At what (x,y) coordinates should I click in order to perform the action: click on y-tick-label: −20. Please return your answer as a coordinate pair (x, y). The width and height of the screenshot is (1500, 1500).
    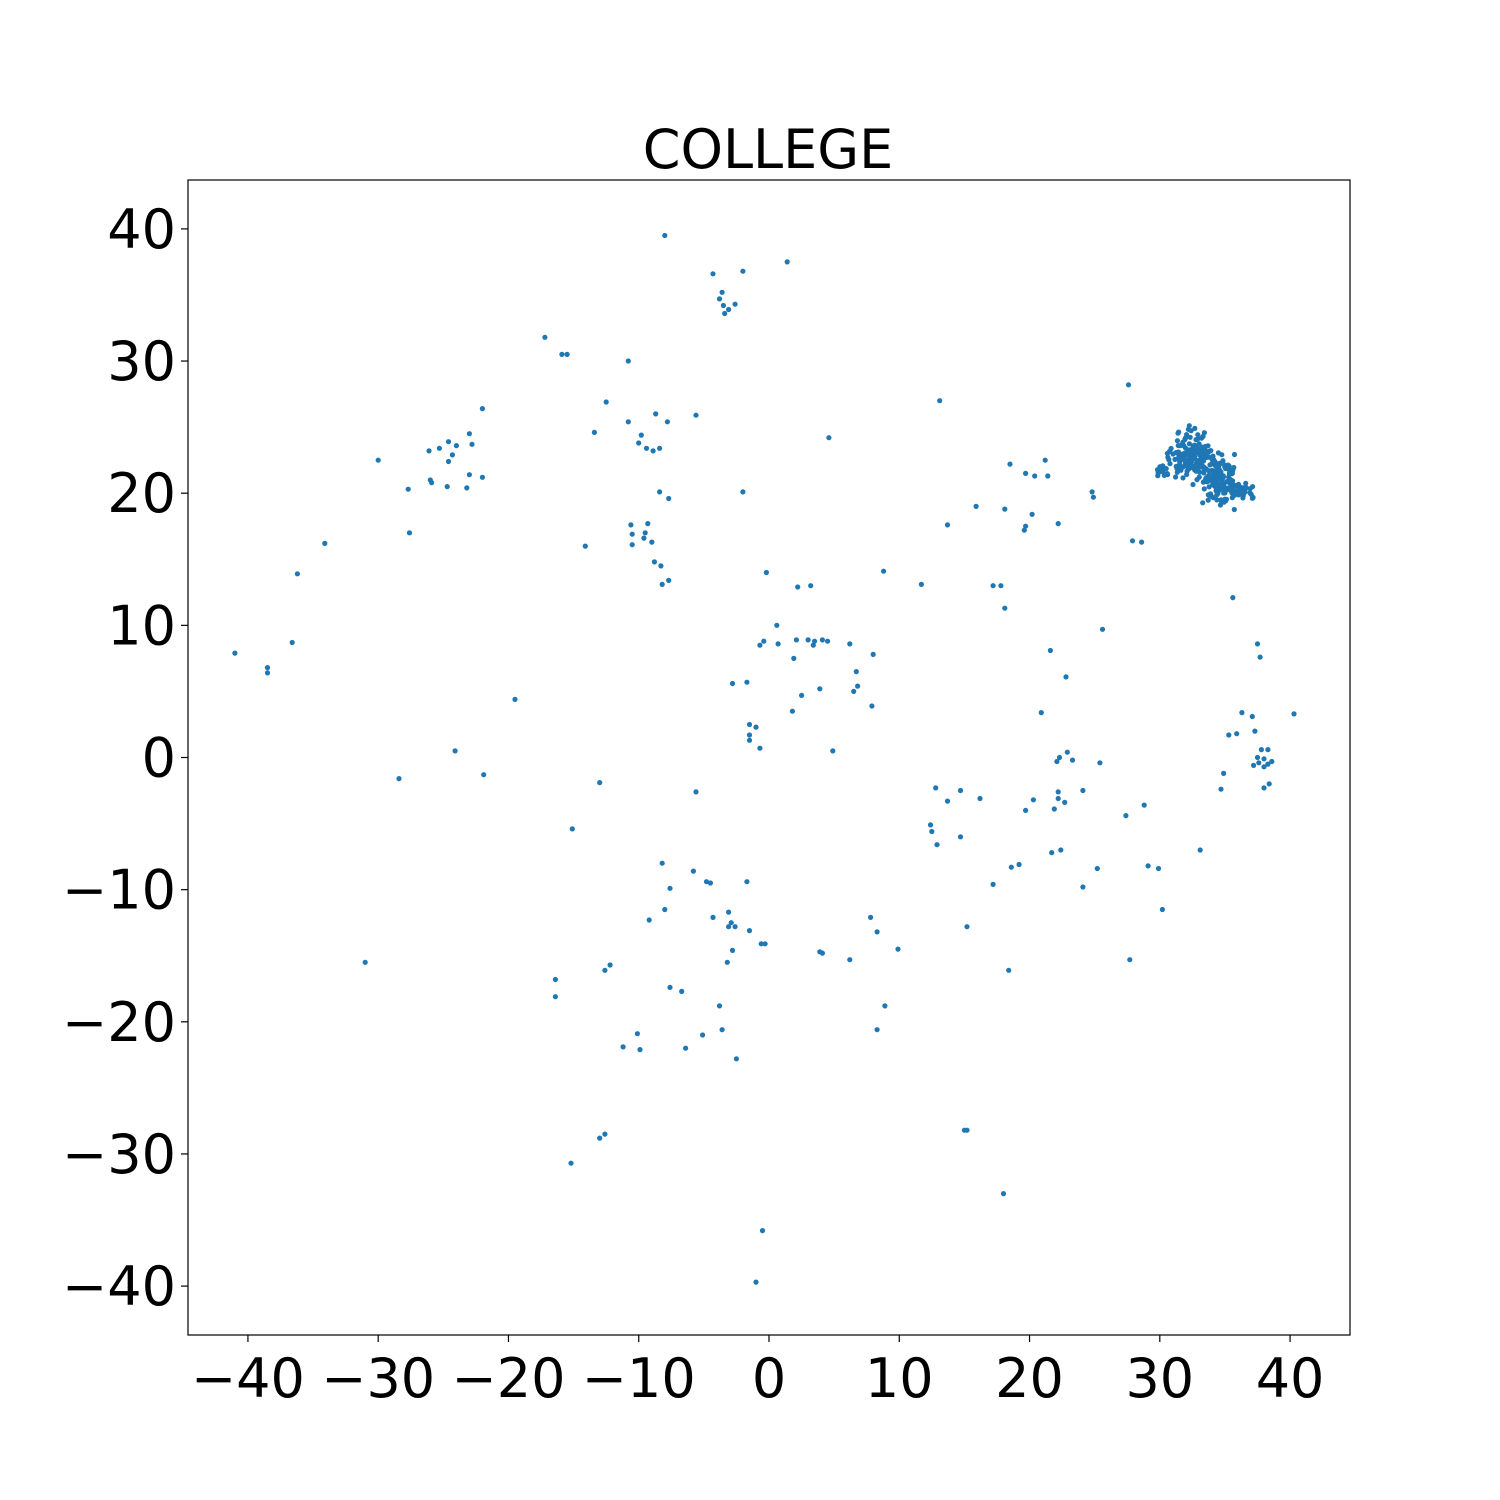
    Looking at the image, I should click on (119, 1022).